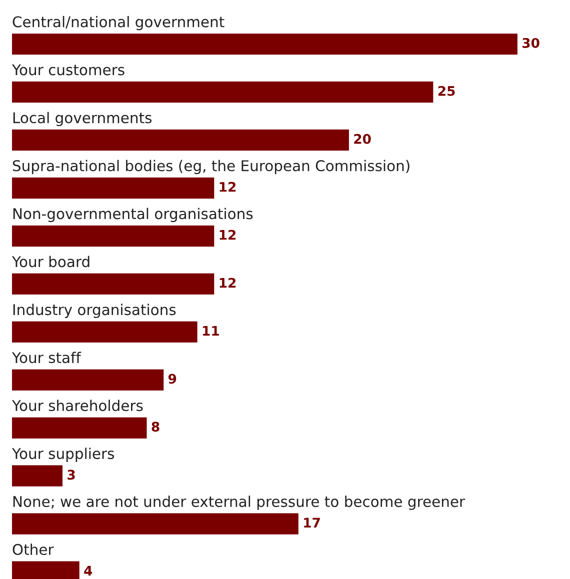 The width and height of the screenshot is (570, 579). Describe the element at coordinates (118, 23) in the screenshot. I see `y-tick-label: Central/national government` at that location.